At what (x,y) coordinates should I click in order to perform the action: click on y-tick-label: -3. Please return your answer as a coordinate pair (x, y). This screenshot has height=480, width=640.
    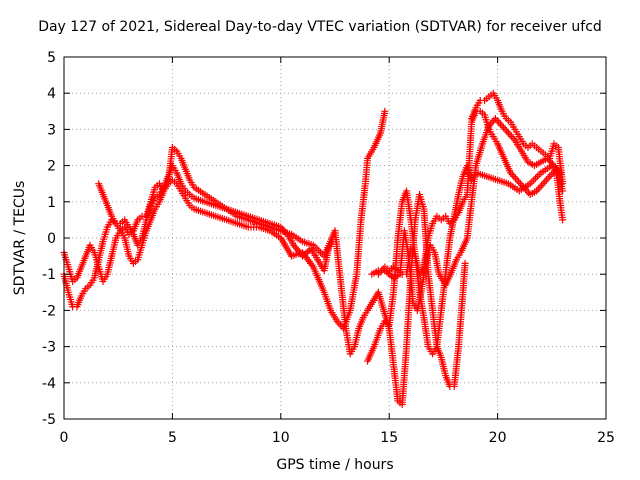
    Looking at the image, I should click on (49, 348).